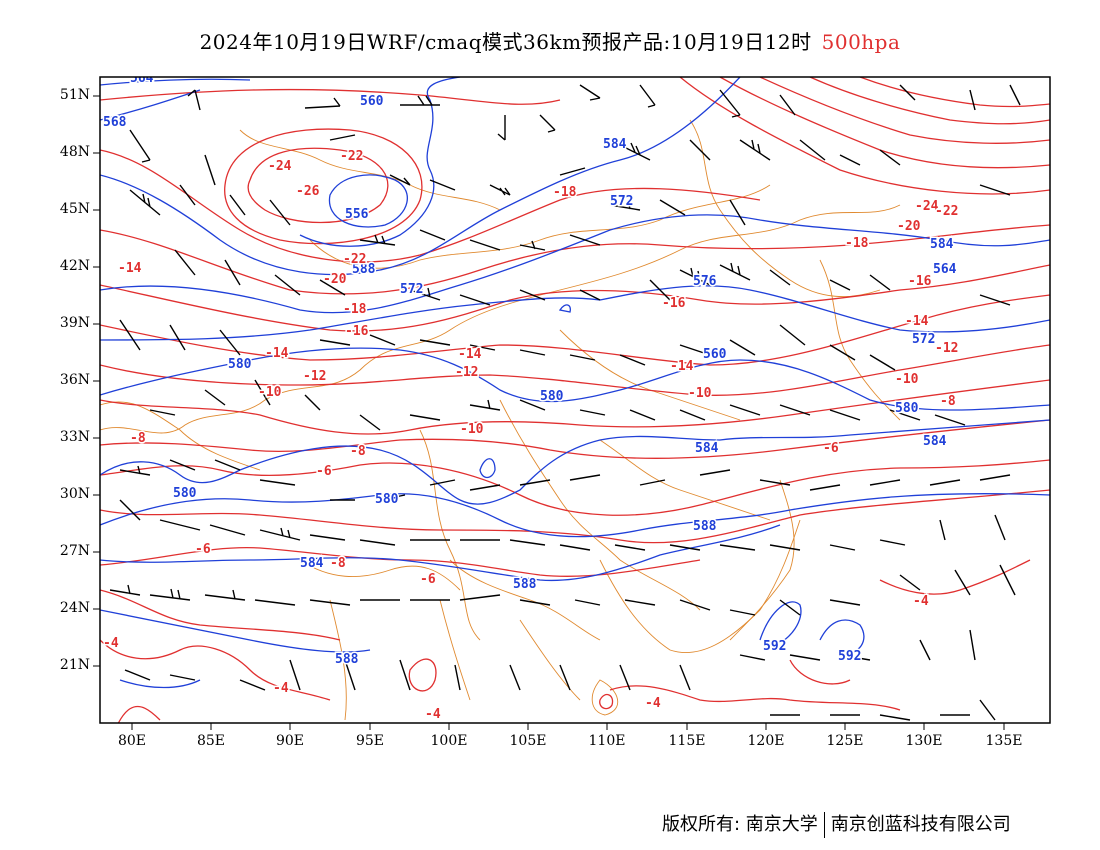  What do you see at coordinates (357, 214) in the screenshot?
I see `height-label: 556` at bounding box center [357, 214].